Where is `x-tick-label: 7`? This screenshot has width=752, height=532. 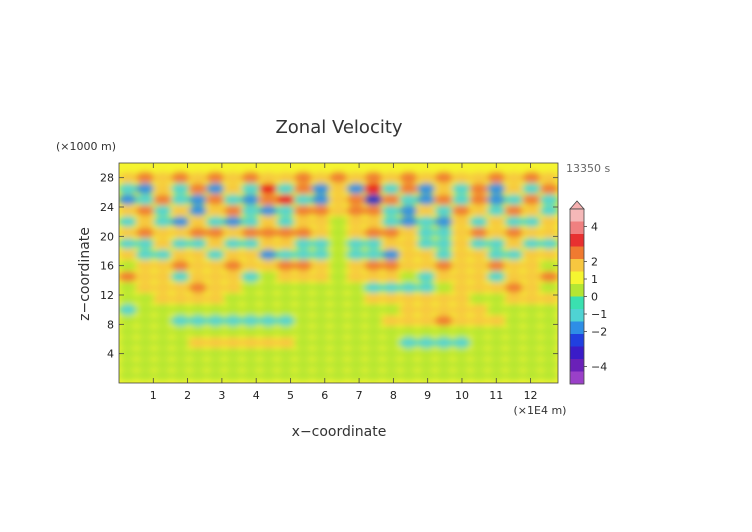
x-tick-label: 7 is located at coordinates (359, 395).